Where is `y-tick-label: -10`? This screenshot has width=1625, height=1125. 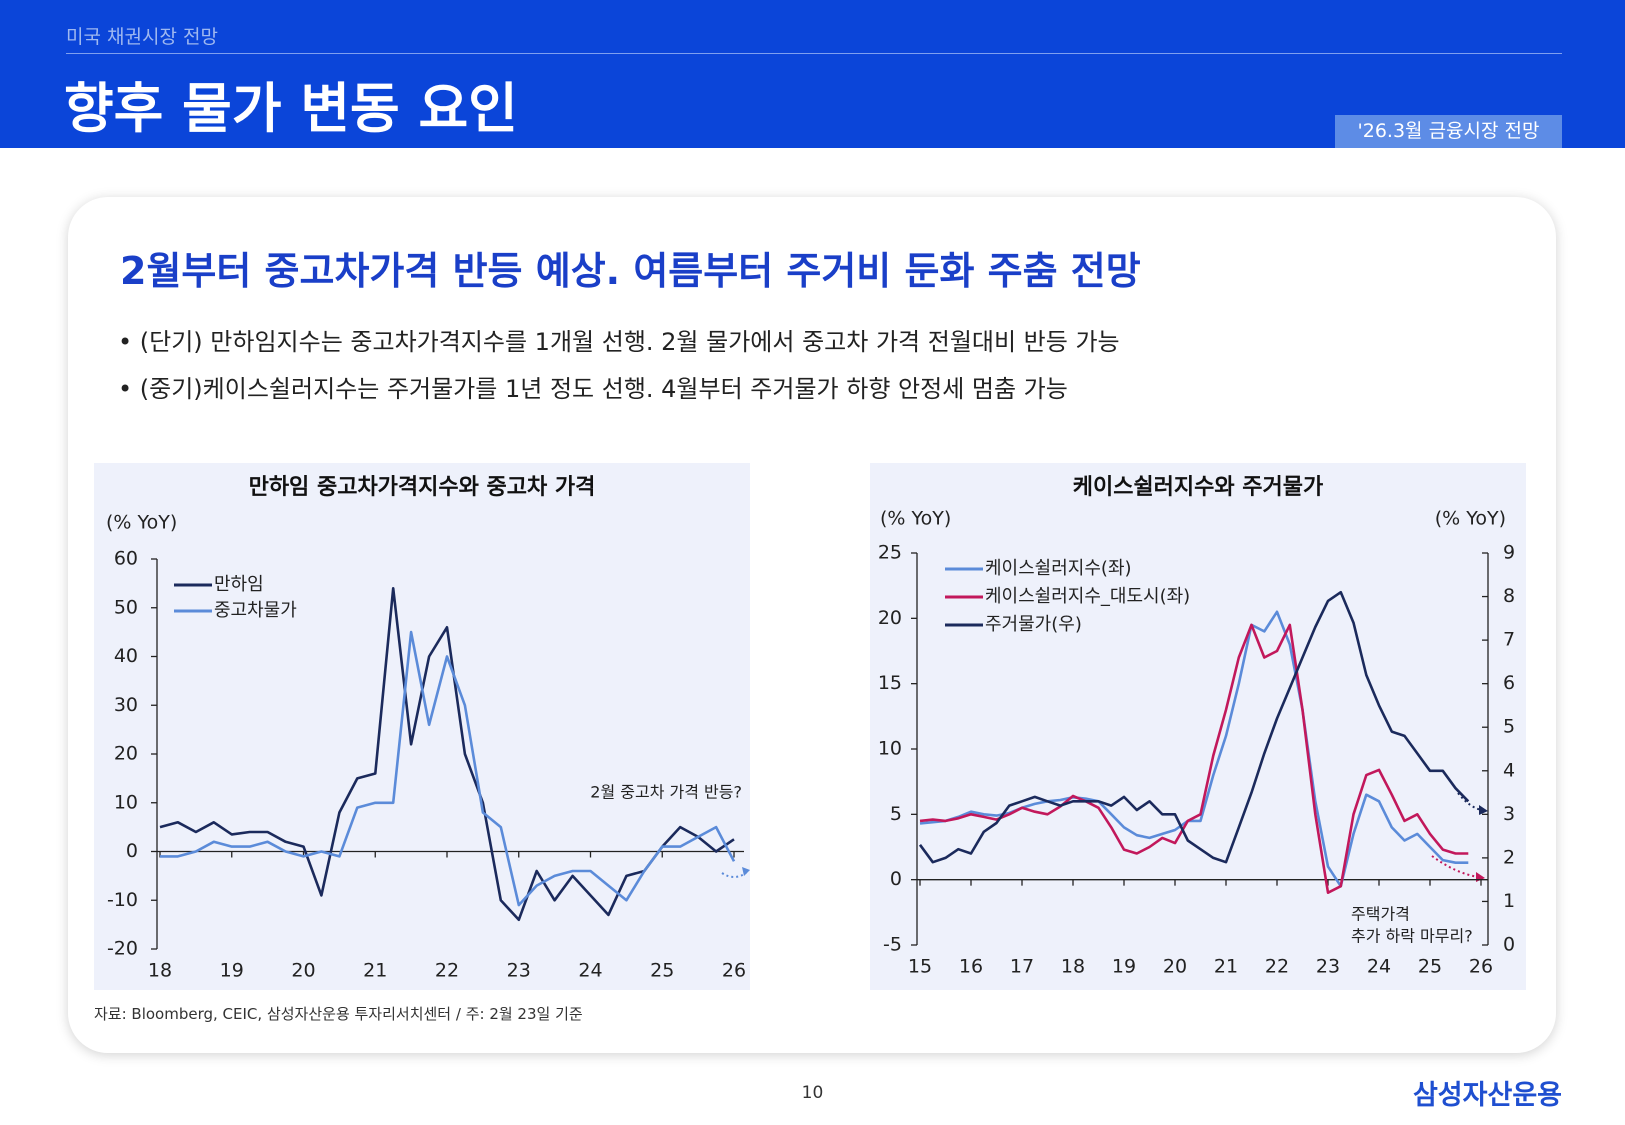
y-tick-label: -10 is located at coordinates (122, 900).